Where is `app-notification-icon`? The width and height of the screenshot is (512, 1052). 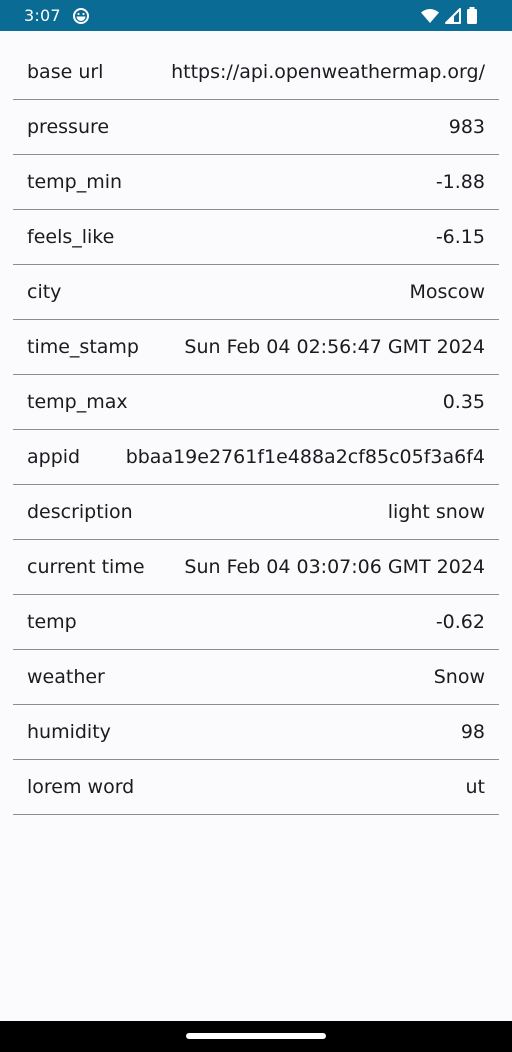 app-notification-icon is located at coordinates (81, 16).